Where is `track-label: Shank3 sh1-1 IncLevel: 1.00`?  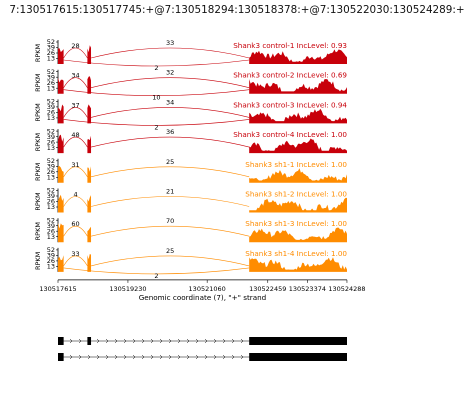
track-label: Shank3 sh1-1 IncLevel: 1.00 is located at coordinates (296, 164).